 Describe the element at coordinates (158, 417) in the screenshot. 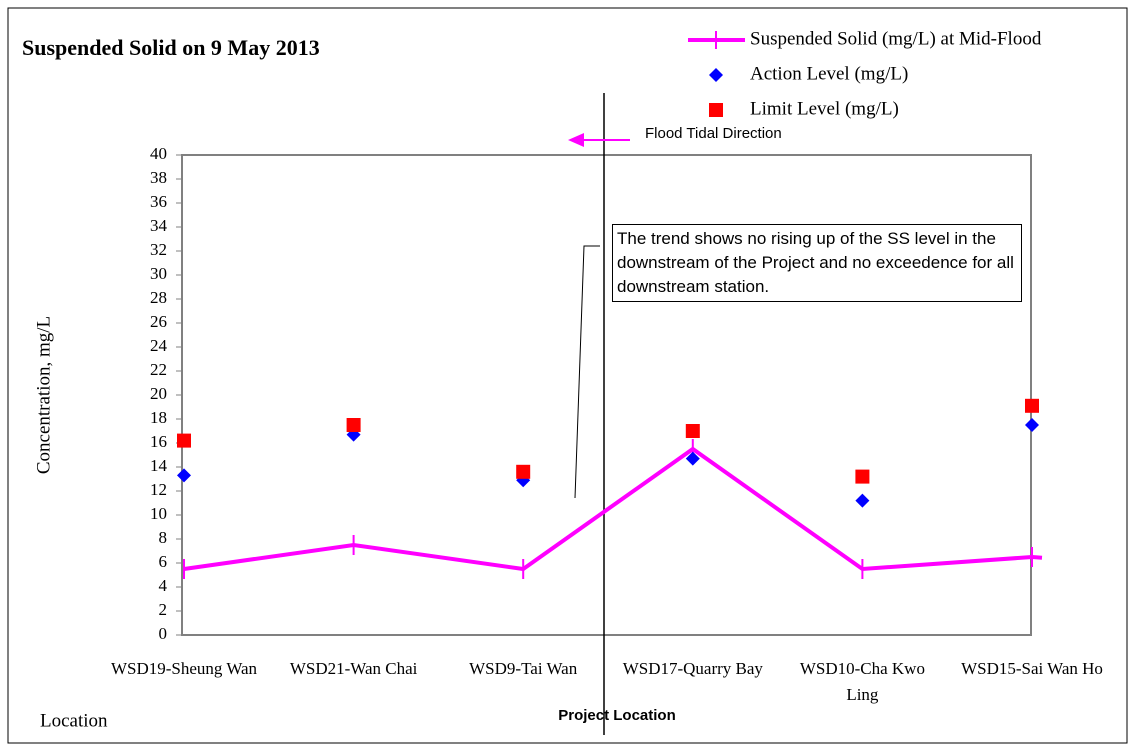

I see `y-tick-label: 18` at that location.